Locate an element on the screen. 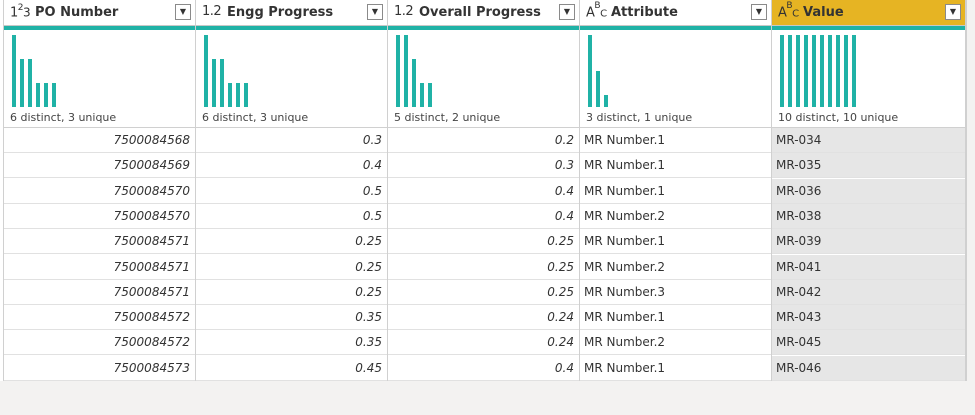 The width and height of the screenshot is (975, 415). table-cell: MR-043 is located at coordinates (869, 318).